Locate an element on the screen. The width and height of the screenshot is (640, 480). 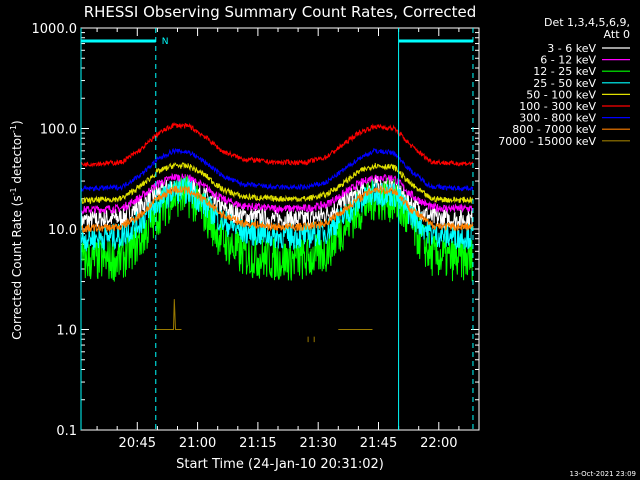
series-100-300-kev-line is located at coordinates (277, 144).